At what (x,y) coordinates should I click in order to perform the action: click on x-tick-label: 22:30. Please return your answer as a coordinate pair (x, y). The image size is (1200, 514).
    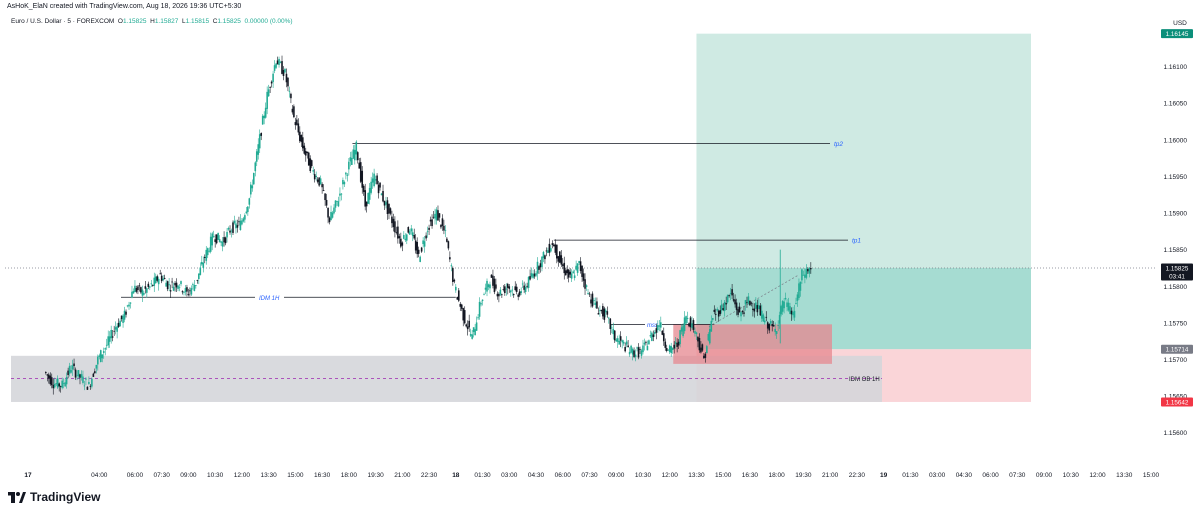
    Looking at the image, I should click on (429, 475).